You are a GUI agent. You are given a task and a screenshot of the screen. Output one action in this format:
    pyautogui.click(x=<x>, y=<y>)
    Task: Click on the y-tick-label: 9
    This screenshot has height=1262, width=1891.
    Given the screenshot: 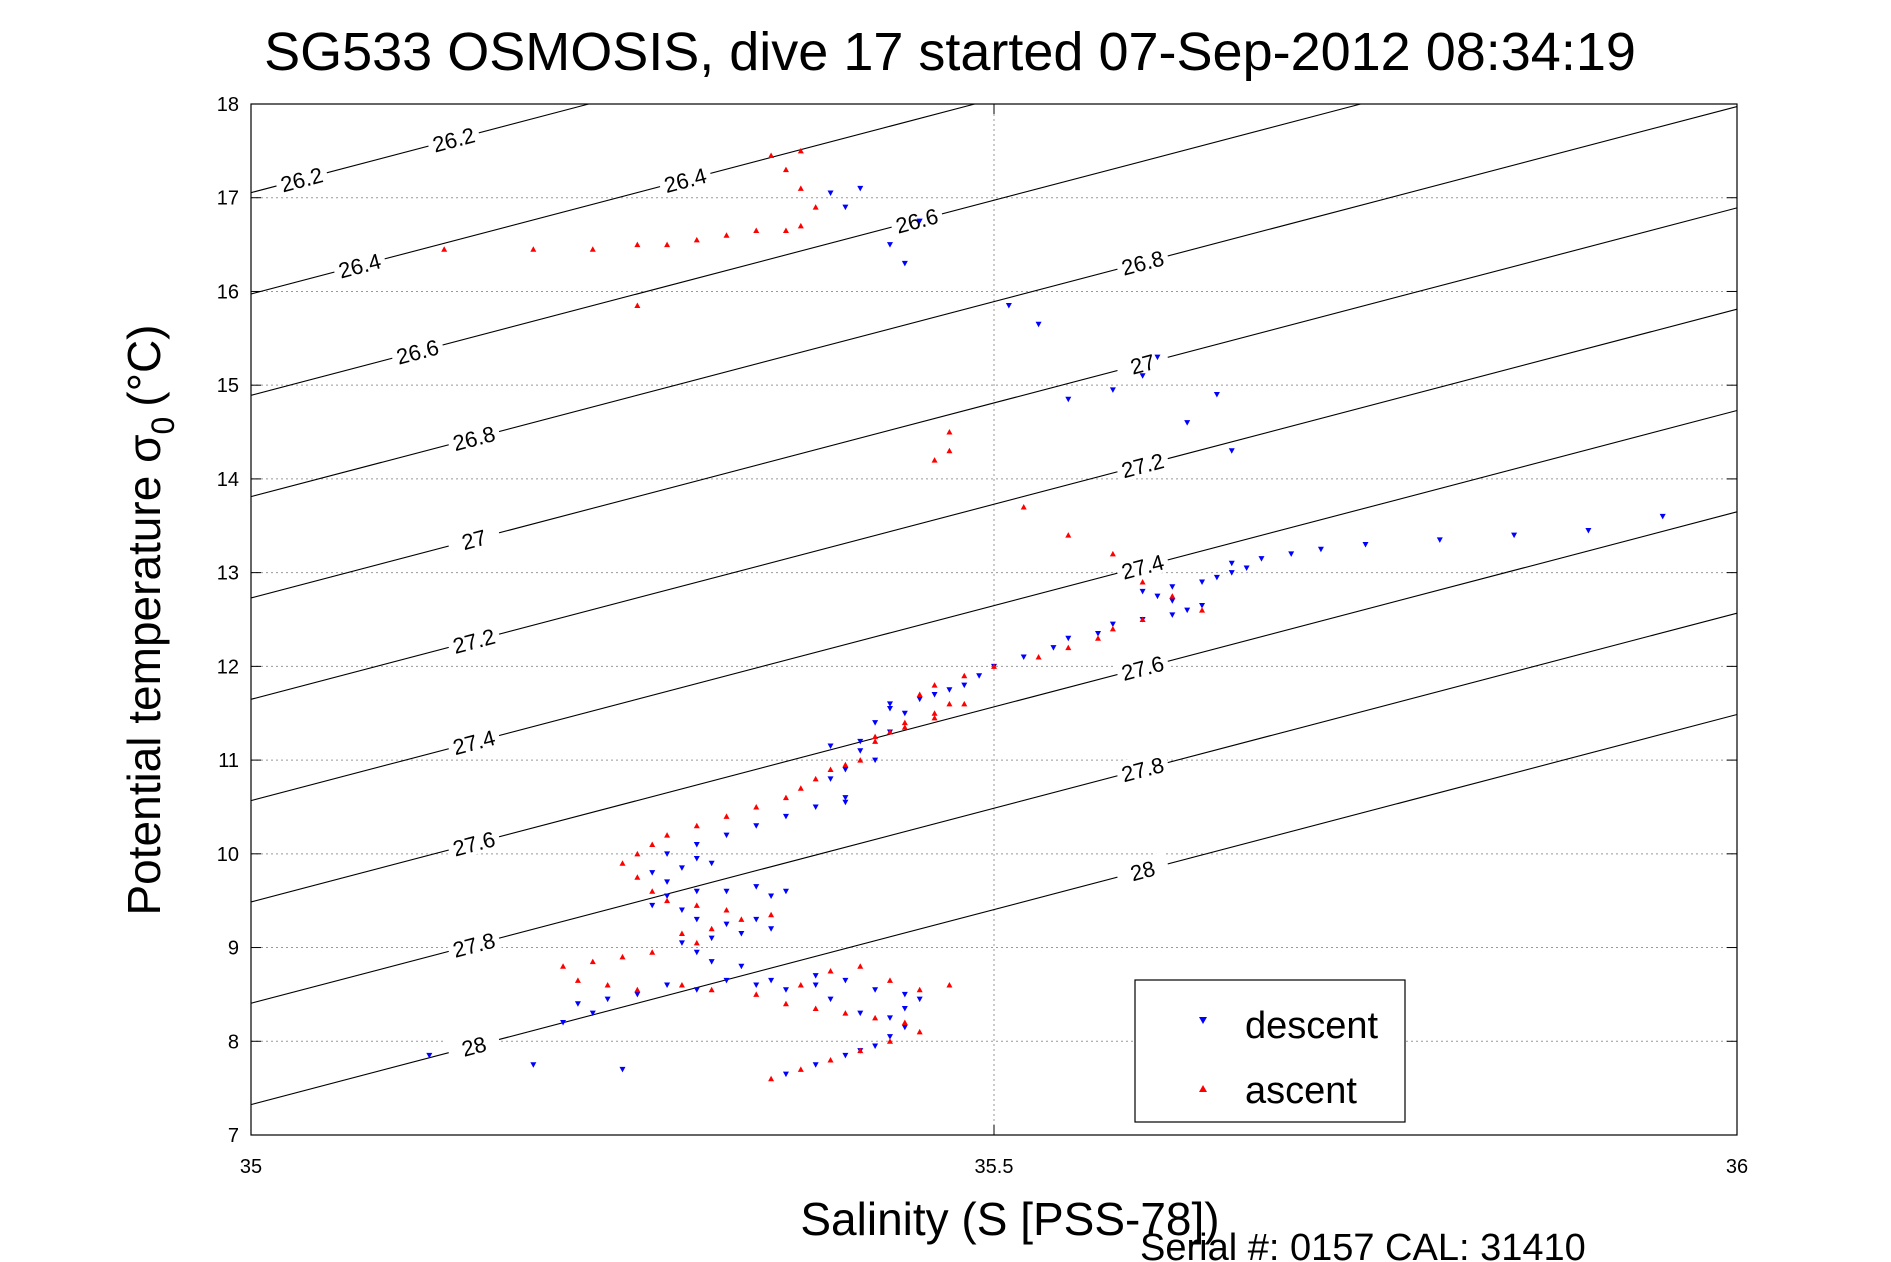 What is the action you would take?
    pyautogui.click(x=233, y=949)
    